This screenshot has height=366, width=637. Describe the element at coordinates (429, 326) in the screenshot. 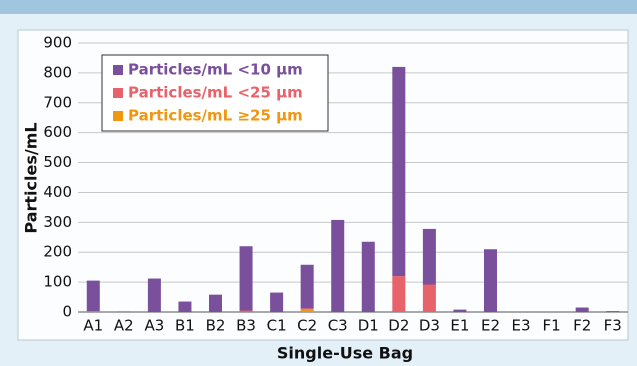

I see `x-tick-label: D3` at that location.